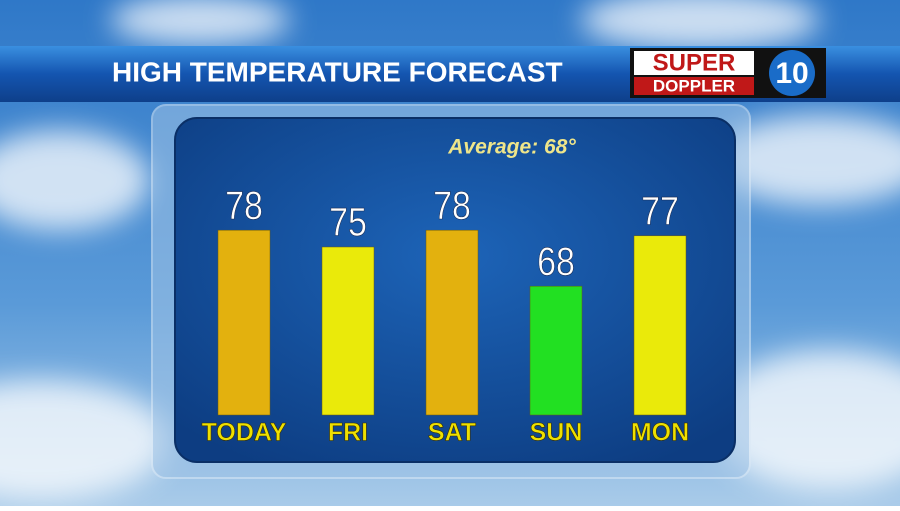  Describe the element at coordinates (556, 260) in the screenshot. I see `value-label: 68` at that location.